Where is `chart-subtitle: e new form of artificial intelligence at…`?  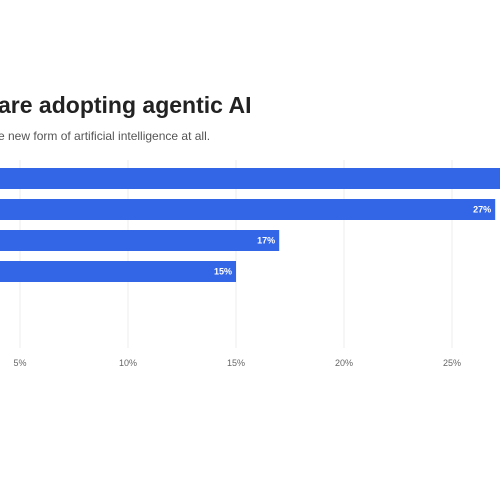 chart-subtitle: e new form of artificial intelligence at… is located at coordinates (105, 136).